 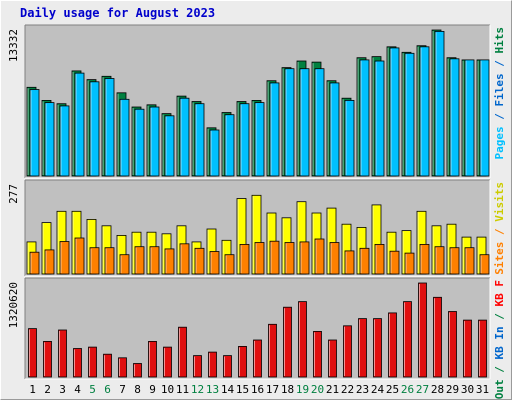 What do you see at coordinates (499, 389) in the screenshot?
I see `legend-segment: KB Out` at bounding box center [499, 389].